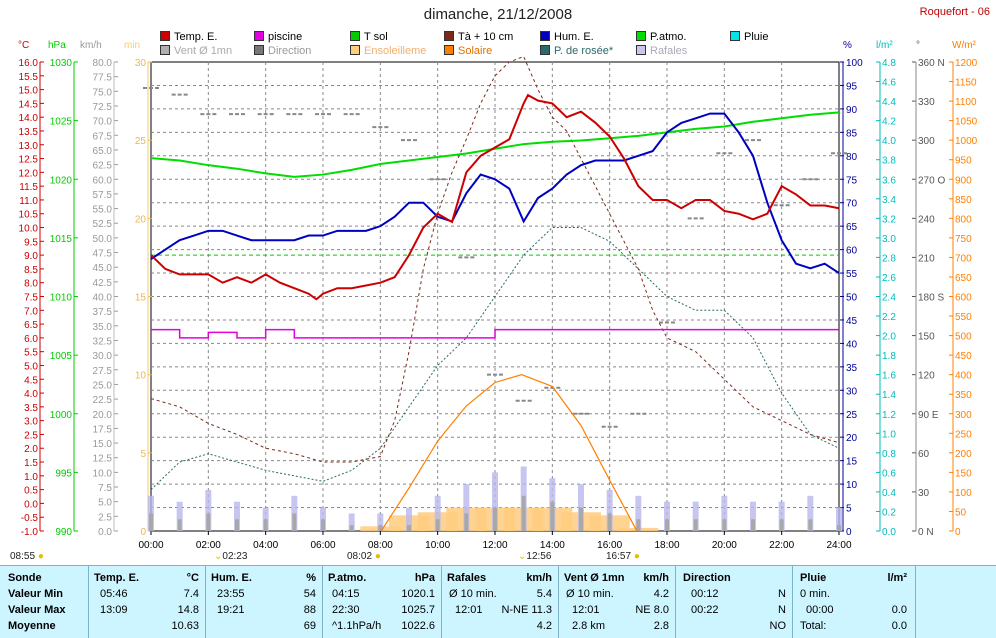 This screenshot has height=638, width=996. Describe the element at coordinates (103, 356) in the screenshot. I see `wind-tick-label: 30.0` at that location.